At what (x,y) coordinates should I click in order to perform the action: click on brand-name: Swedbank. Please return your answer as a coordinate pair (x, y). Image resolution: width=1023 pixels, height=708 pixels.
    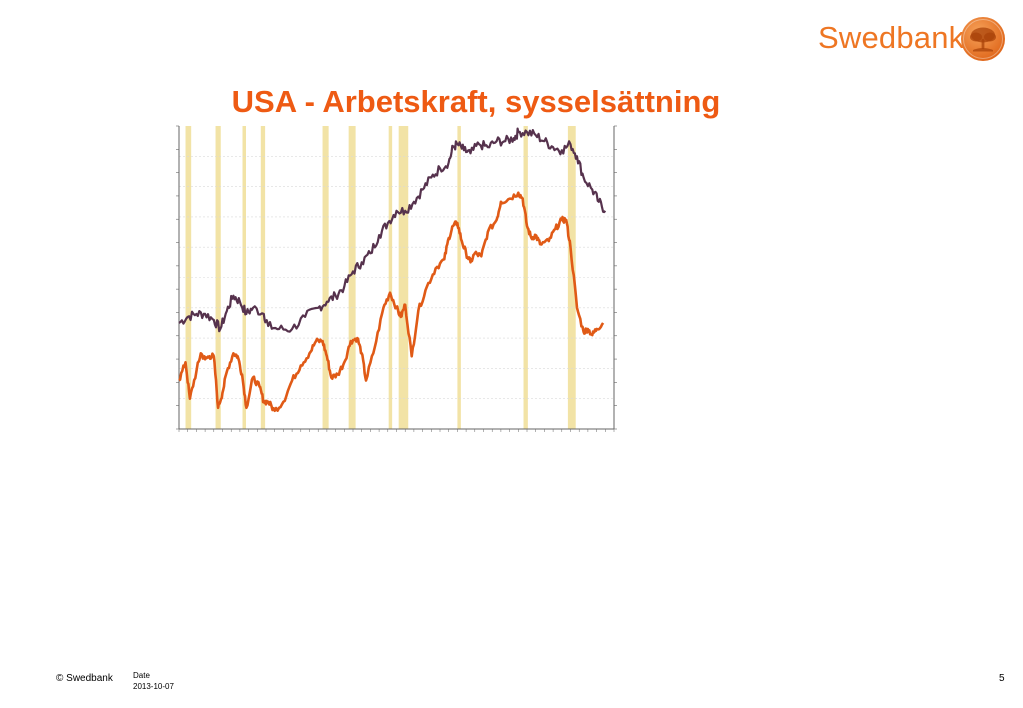
    Looking at the image, I should click on (891, 37).